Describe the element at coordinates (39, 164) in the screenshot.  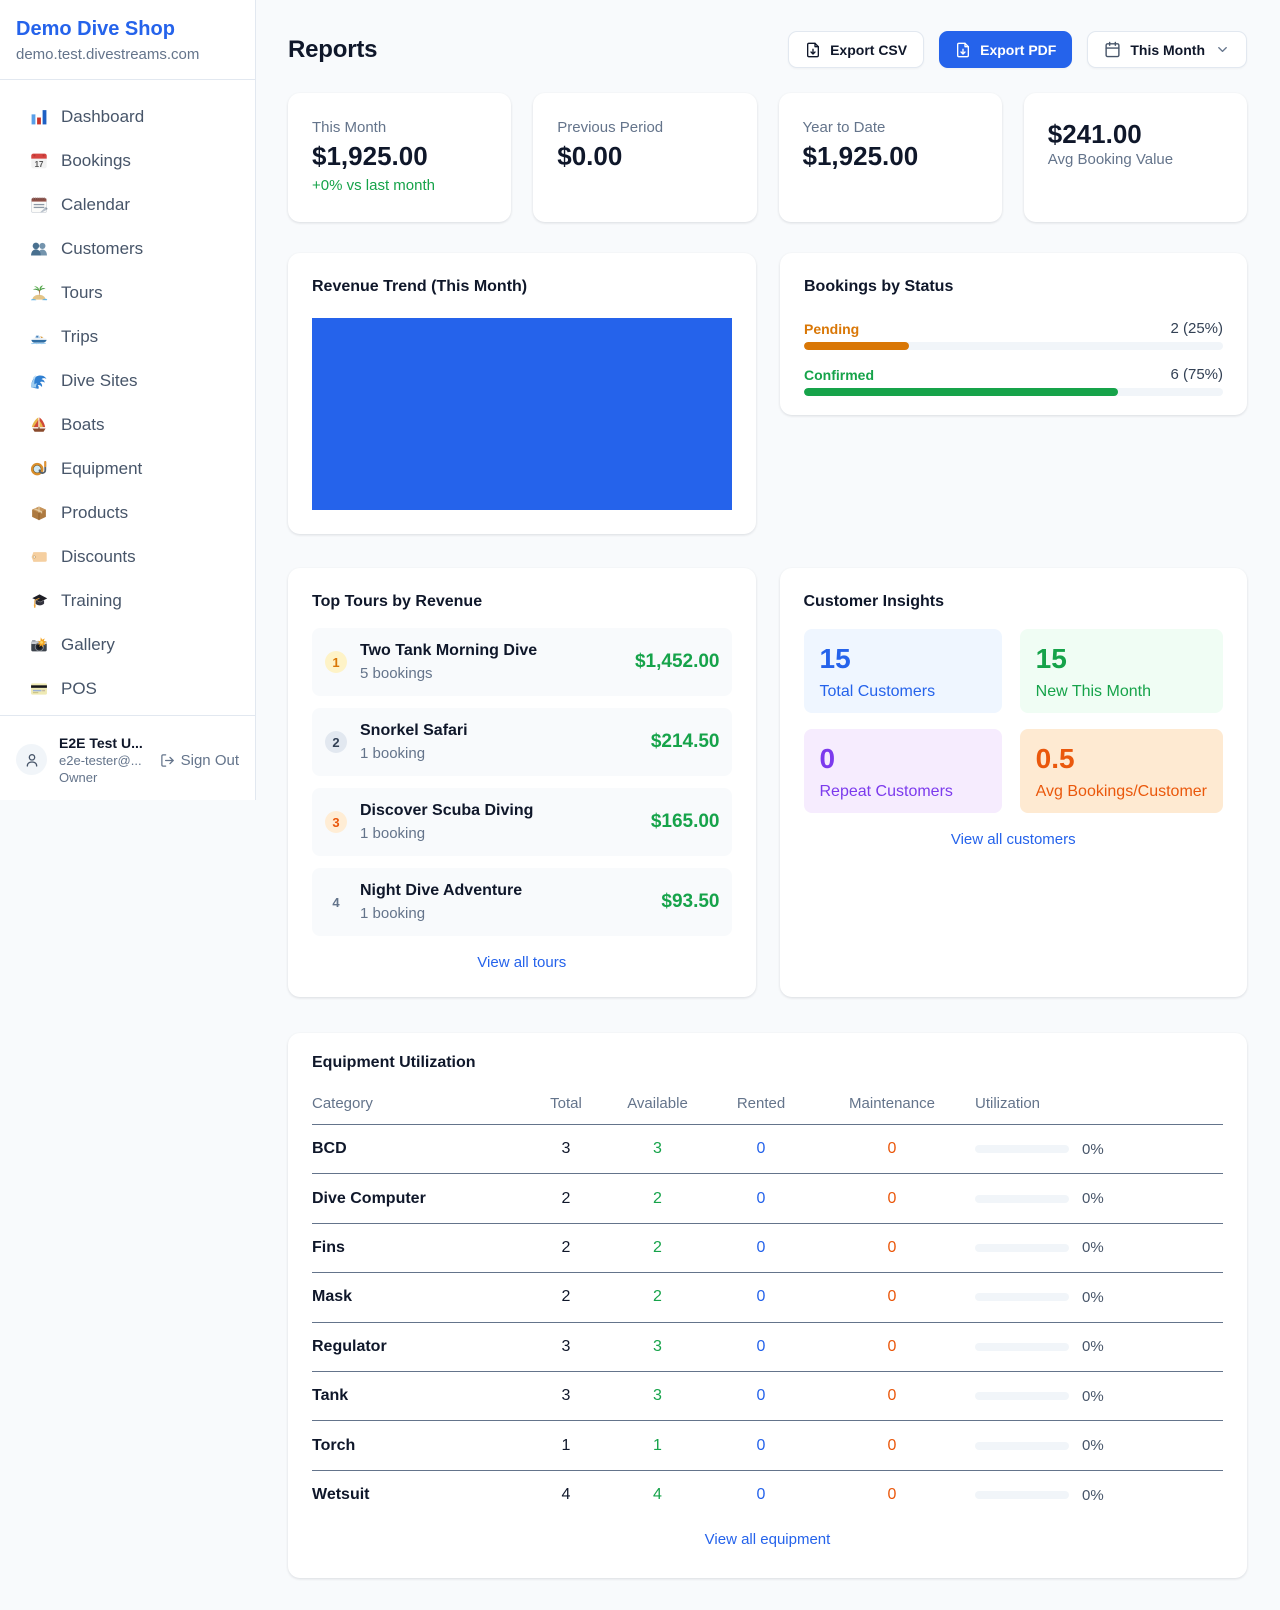
I see `svg-text: 17` at that location.